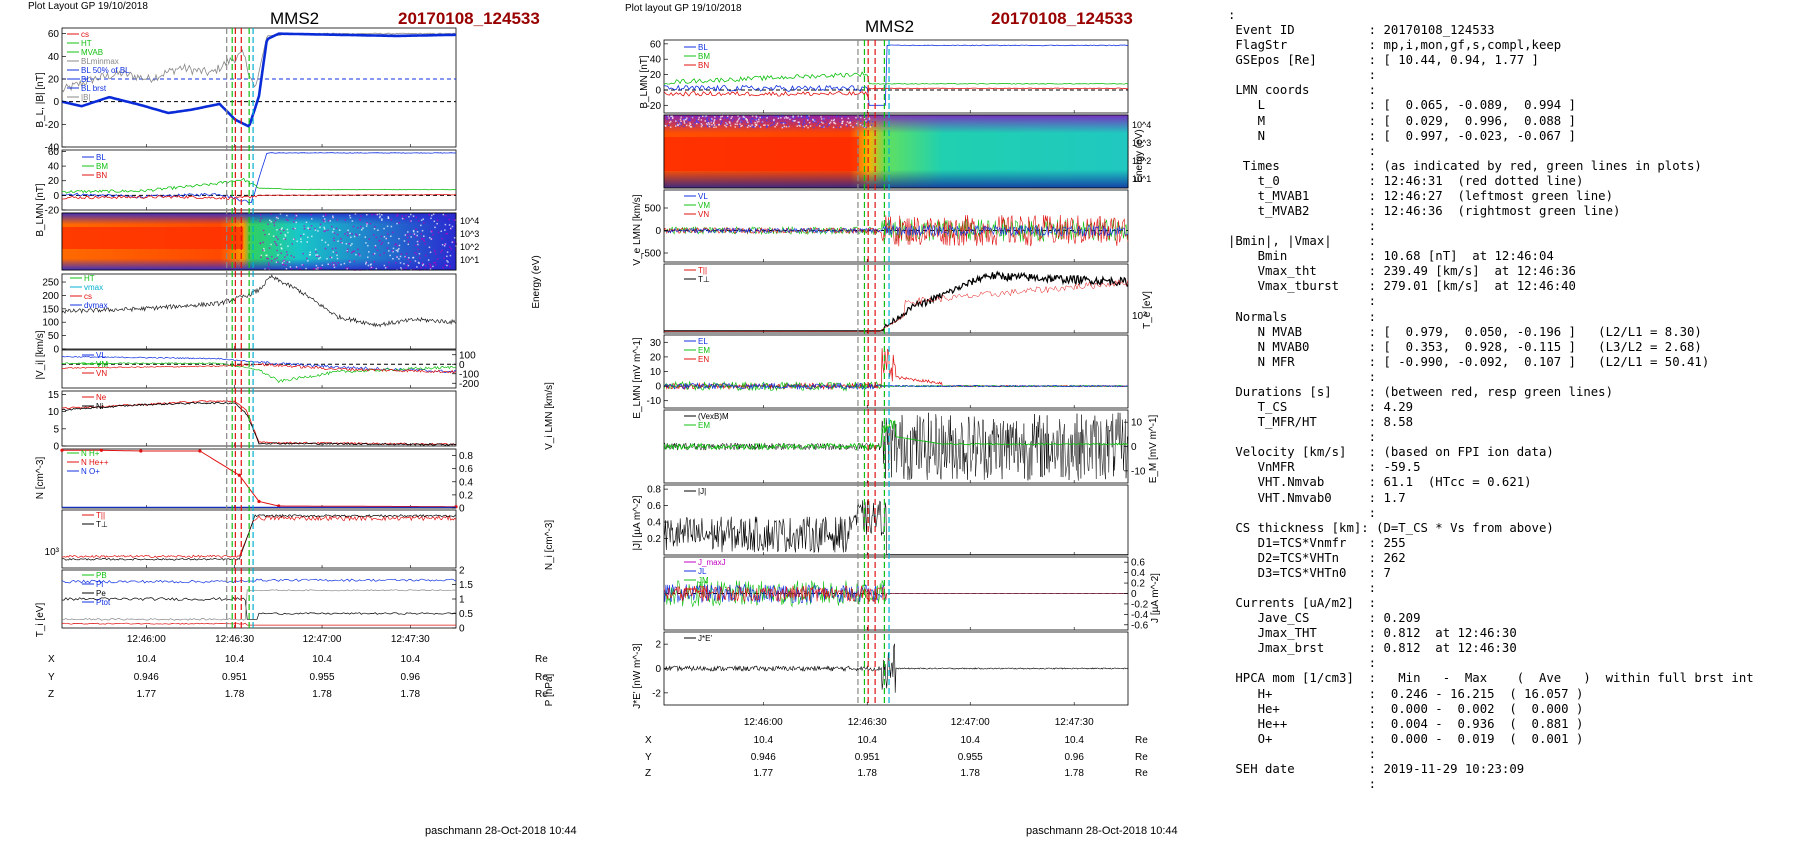 The image size is (1804, 841). What do you see at coordinates (637, 676) in the screenshot?
I see `mid-p9-ylabel: J*E' [nW m^-3]` at bounding box center [637, 676].